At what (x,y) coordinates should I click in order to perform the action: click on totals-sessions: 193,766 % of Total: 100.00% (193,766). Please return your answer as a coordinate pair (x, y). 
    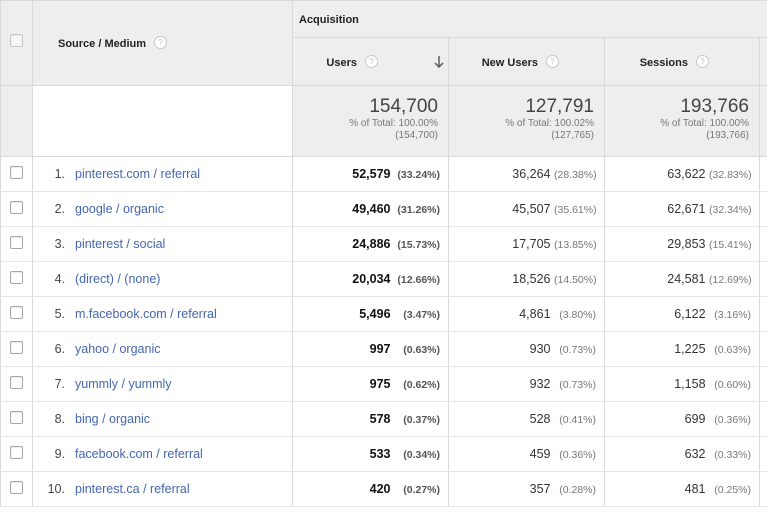
    Looking at the image, I should click on (682, 121).